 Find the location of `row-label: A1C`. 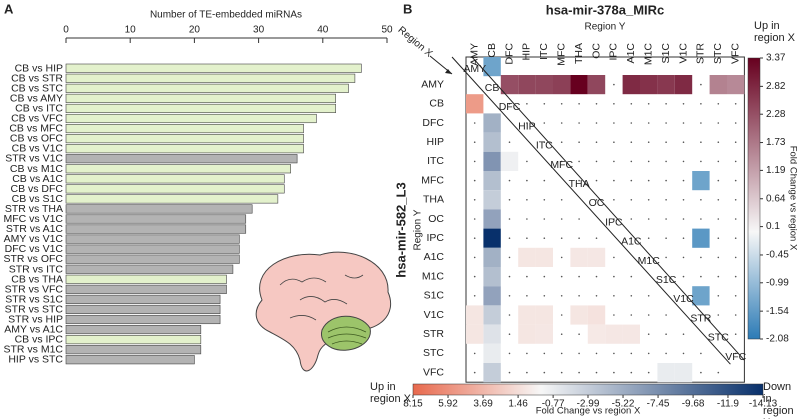

row-label: A1C is located at coordinates (434, 257).